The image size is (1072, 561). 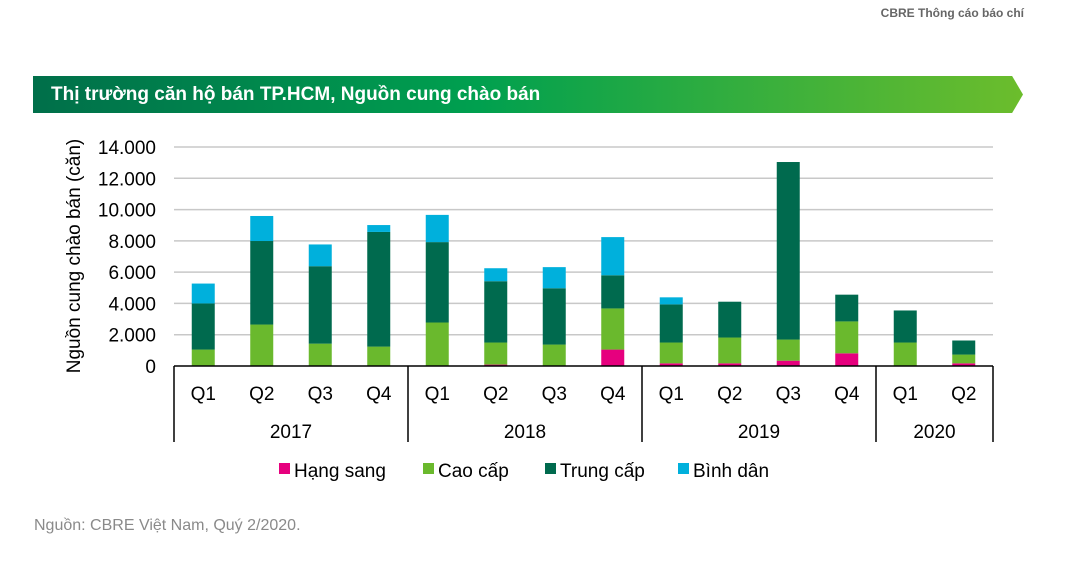 What do you see at coordinates (731, 471) in the screenshot?
I see `legend-label: Bình dân` at bounding box center [731, 471].